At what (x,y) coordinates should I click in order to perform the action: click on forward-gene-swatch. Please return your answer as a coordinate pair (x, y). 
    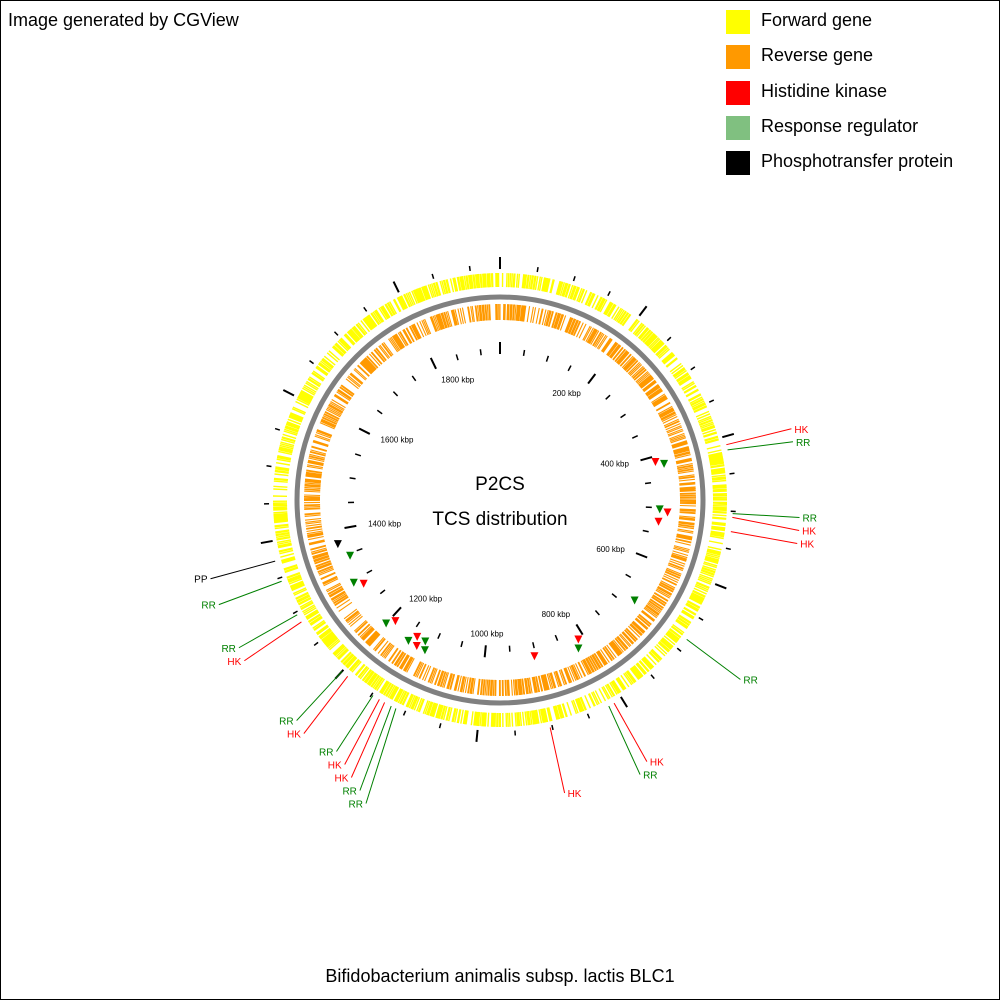
    Looking at the image, I should click on (738, 22).